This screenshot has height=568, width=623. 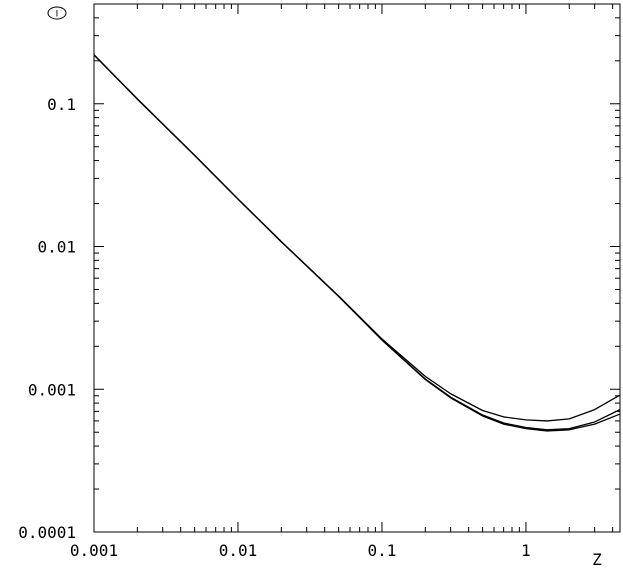 What do you see at coordinates (52, 389) in the screenshot?
I see `y-tick-label: 0.001` at bounding box center [52, 389].